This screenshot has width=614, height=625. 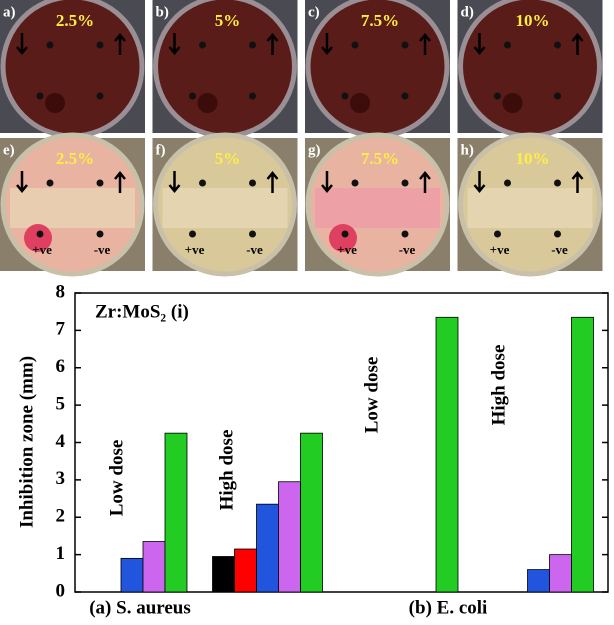 I want to click on y-tick-label: 3, so click(x=61, y=478).